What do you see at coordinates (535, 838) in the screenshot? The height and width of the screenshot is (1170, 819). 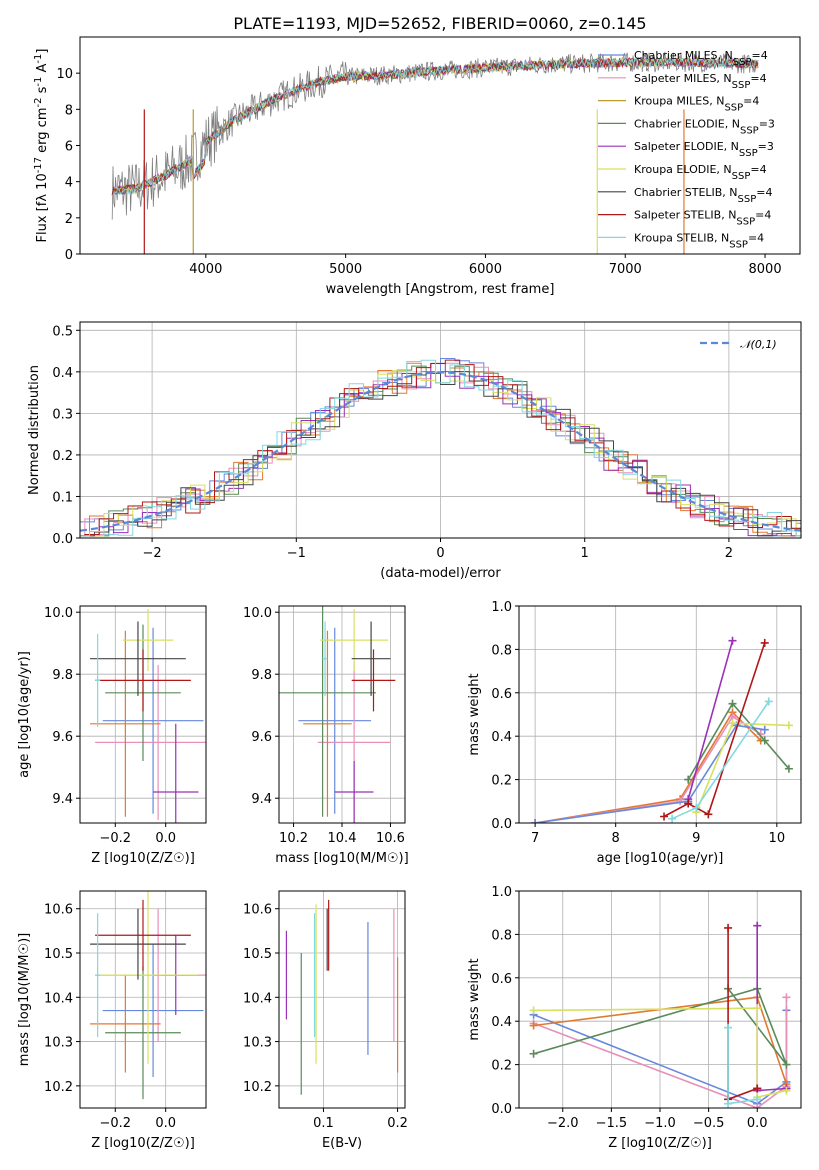 I see `x-tick-label: 7` at bounding box center [535, 838].